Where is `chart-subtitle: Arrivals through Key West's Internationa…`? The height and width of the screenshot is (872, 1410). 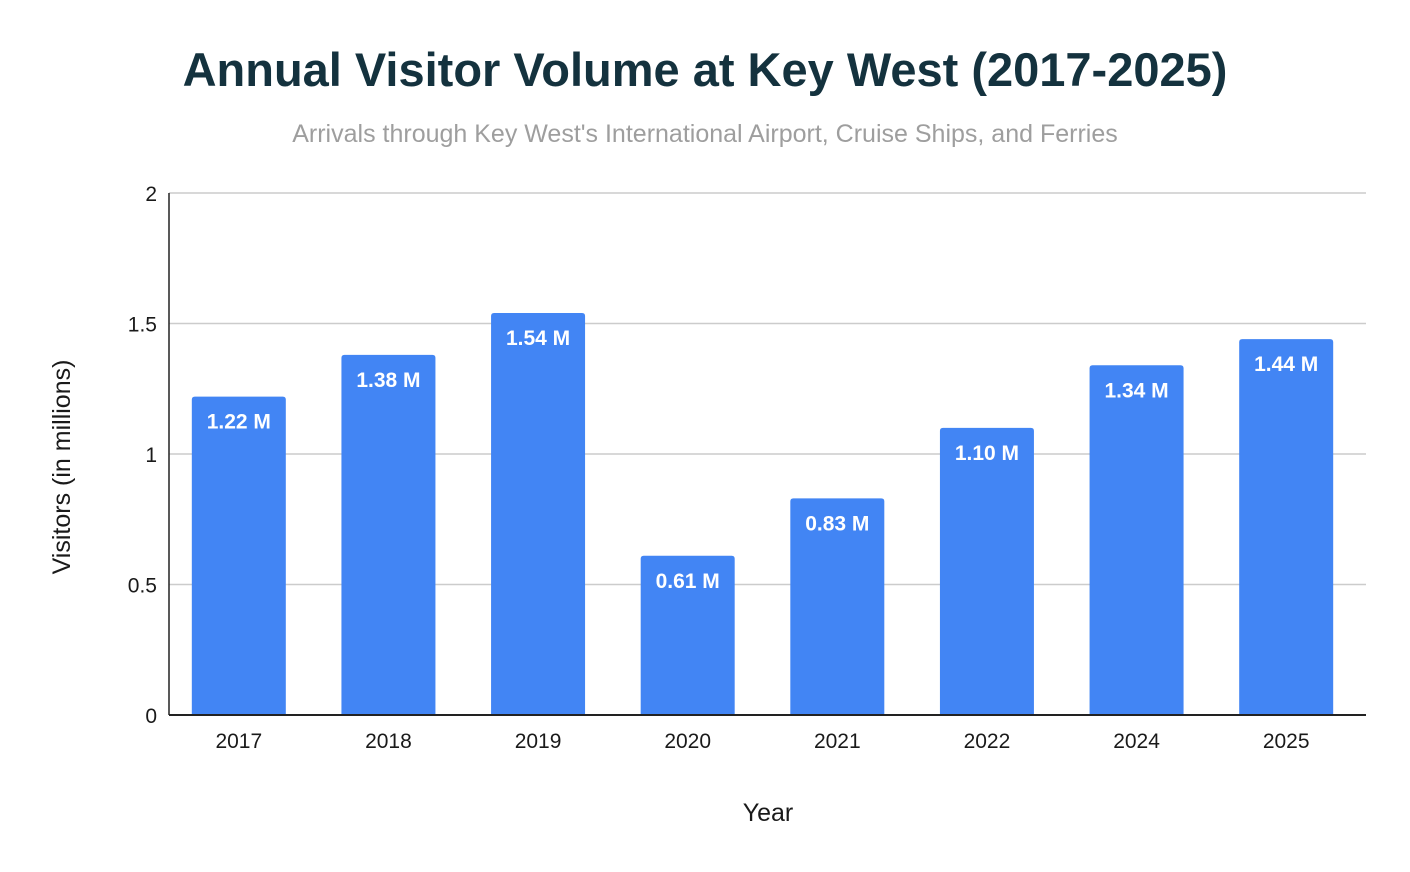 chart-subtitle: Arrivals through Key West's Internationa… is located at coordinates (705, 134).